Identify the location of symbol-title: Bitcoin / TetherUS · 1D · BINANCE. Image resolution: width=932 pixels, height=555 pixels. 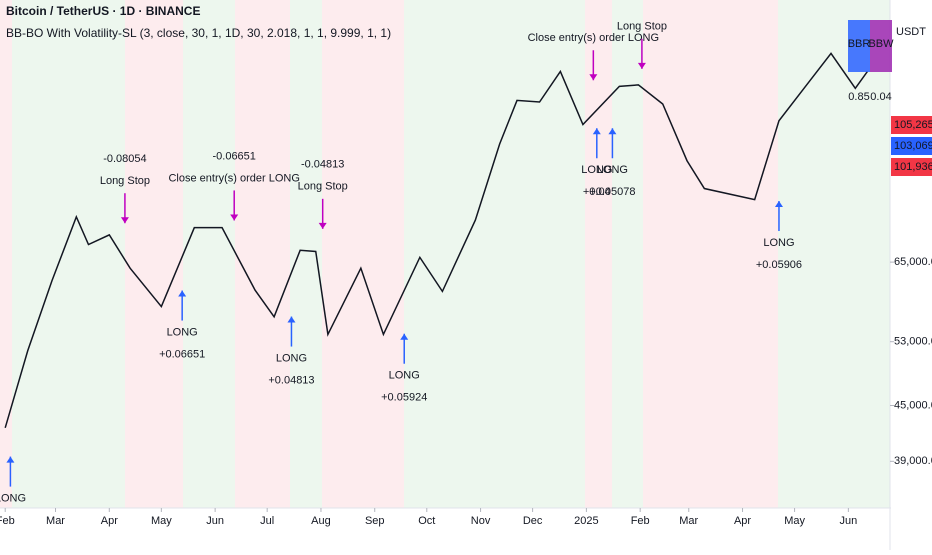
(103, 11).